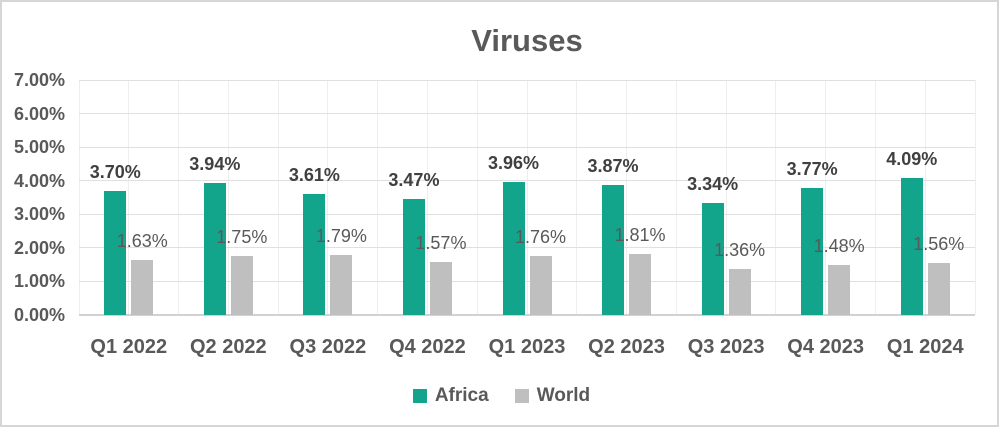 The height and width of the screenshot is (427, 999). What do you see at coordinates (839, 246) in the screenshot?
I see `data-label-world: 1.48%` at bounding box center [839, 246].